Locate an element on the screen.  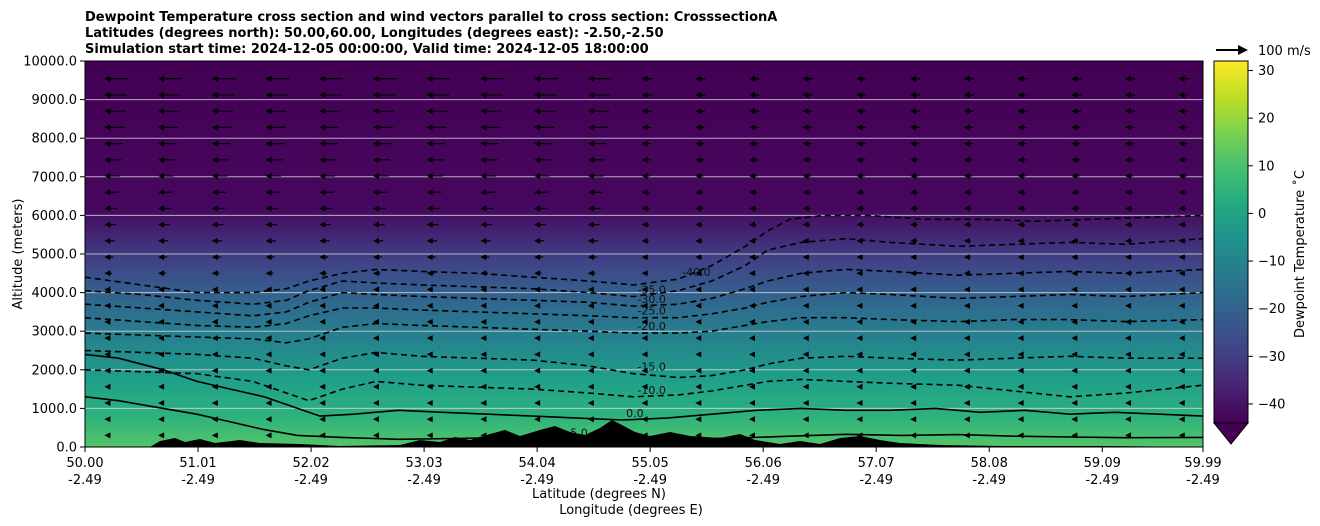
x-tick-label-lat: 54.04 is located at coordinates (537, 463).